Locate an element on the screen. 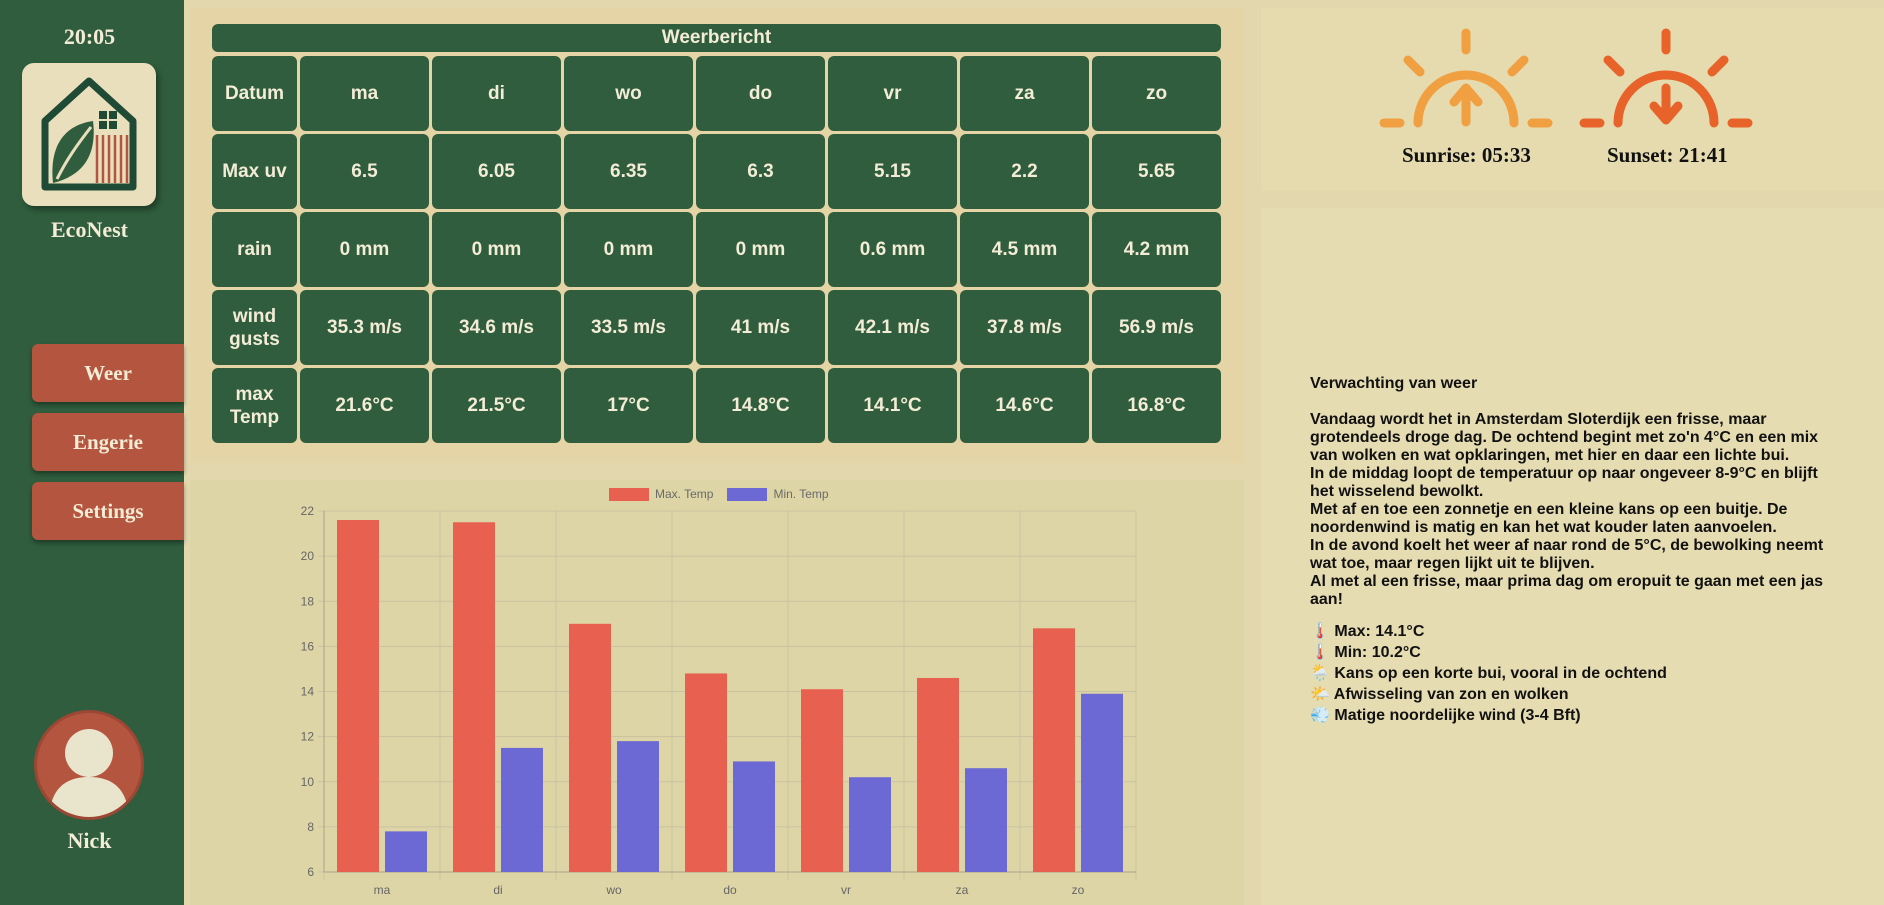  x-tick-label: za is located at coordinates (962, 890).